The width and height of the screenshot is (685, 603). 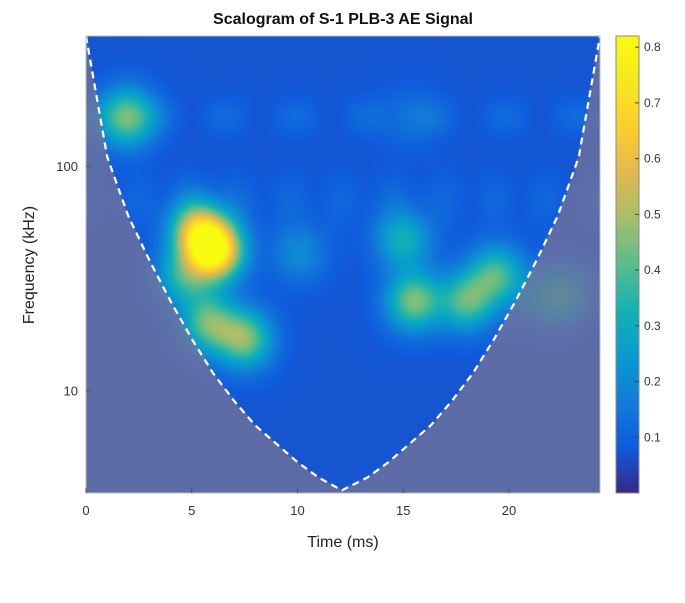 What do you see at coordinates (343, 19) in the screenshot?
I see `chart-title: Scalogram of S-1 PLB-3 AE Signal` at bounding box center [343, 19].